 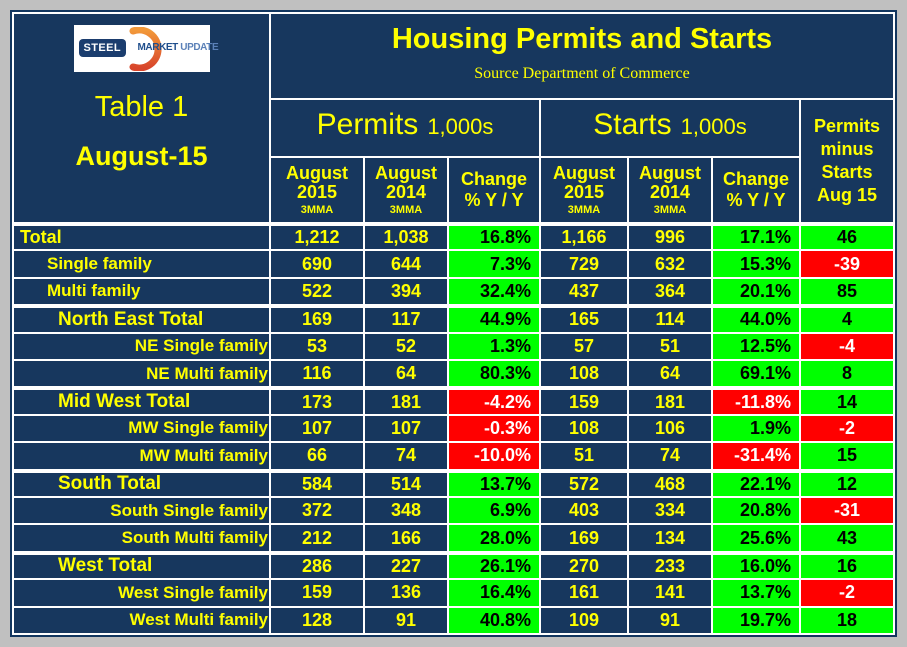 What do you see at coordinates (317, 510) in the screenshot?
I see `permits-aug2015-value: 372` at bounding box center [317, 510].